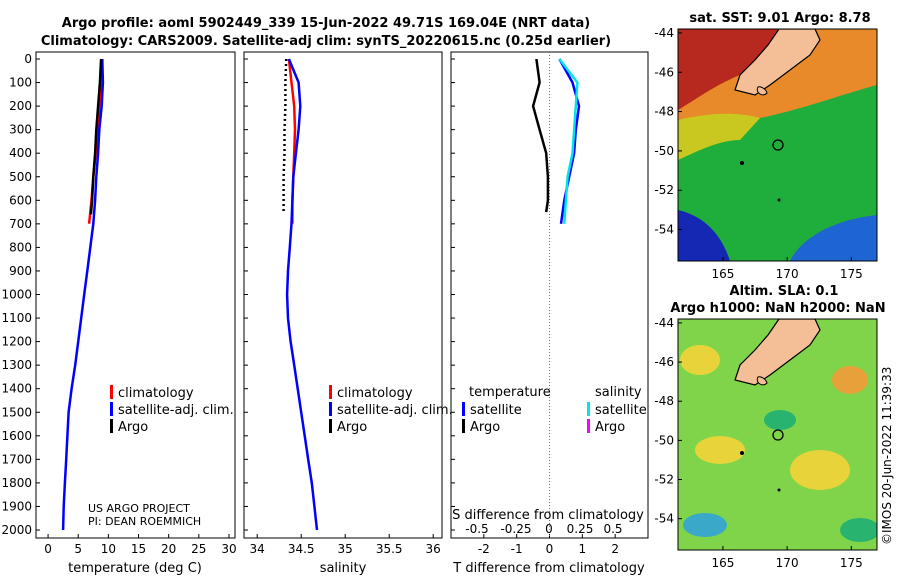  Describe the element at coordinates (111, 409) in the screenshot. I see `legend-swatch-satellite` at that location.